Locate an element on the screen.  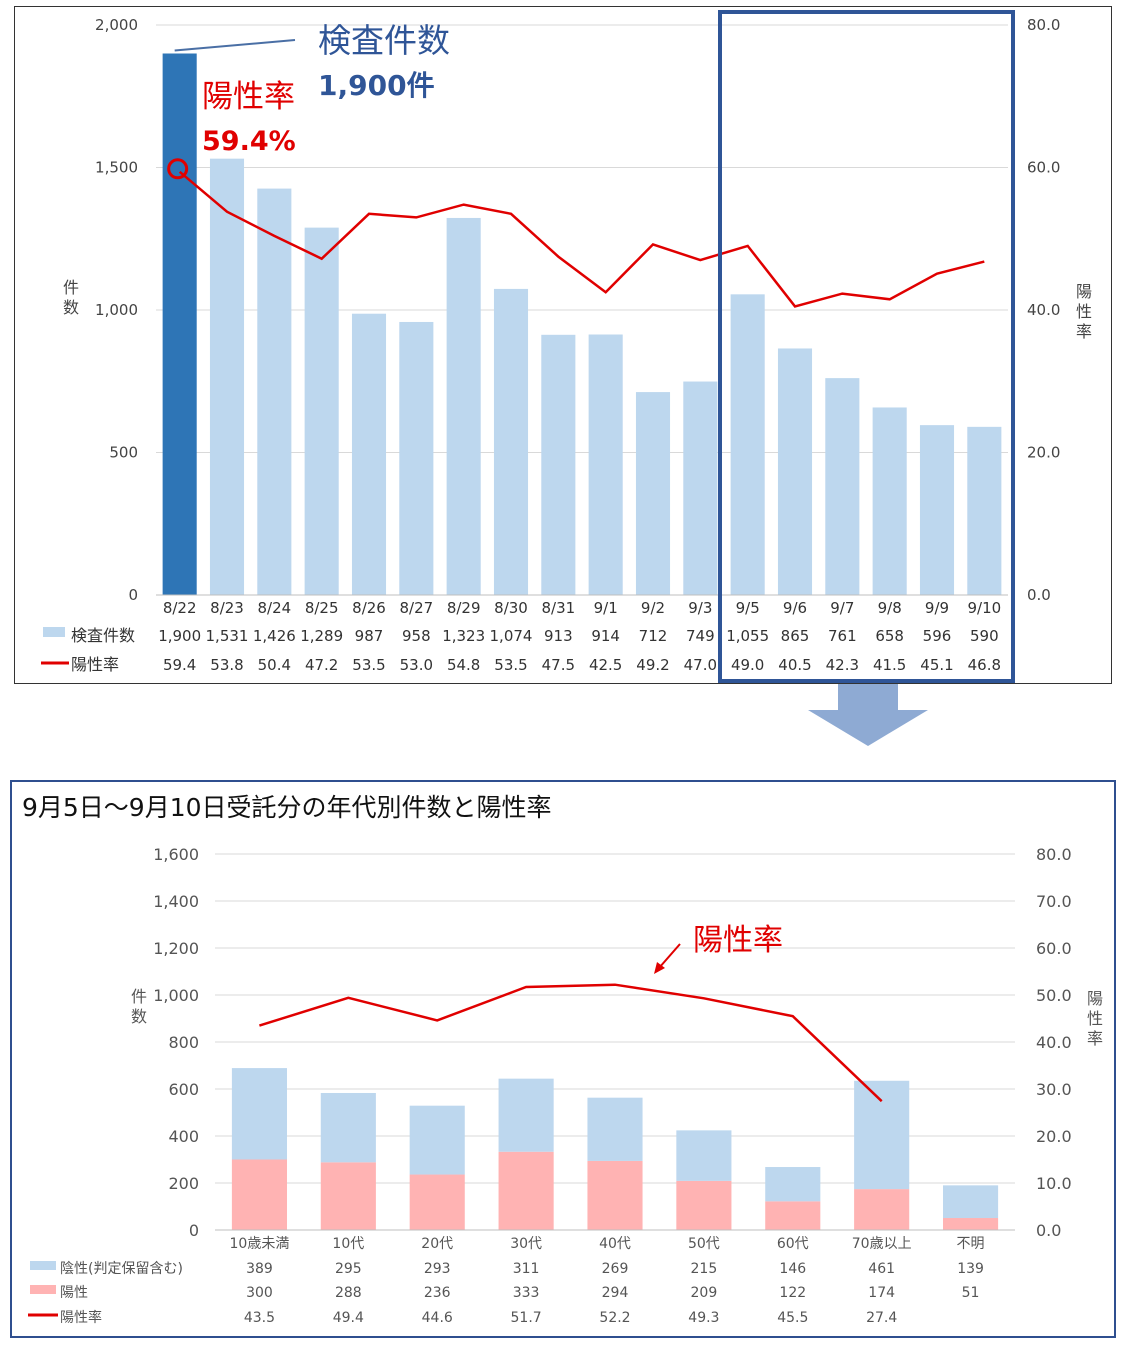
y-tick-label: 600 is located at coordinates (183, 1089).